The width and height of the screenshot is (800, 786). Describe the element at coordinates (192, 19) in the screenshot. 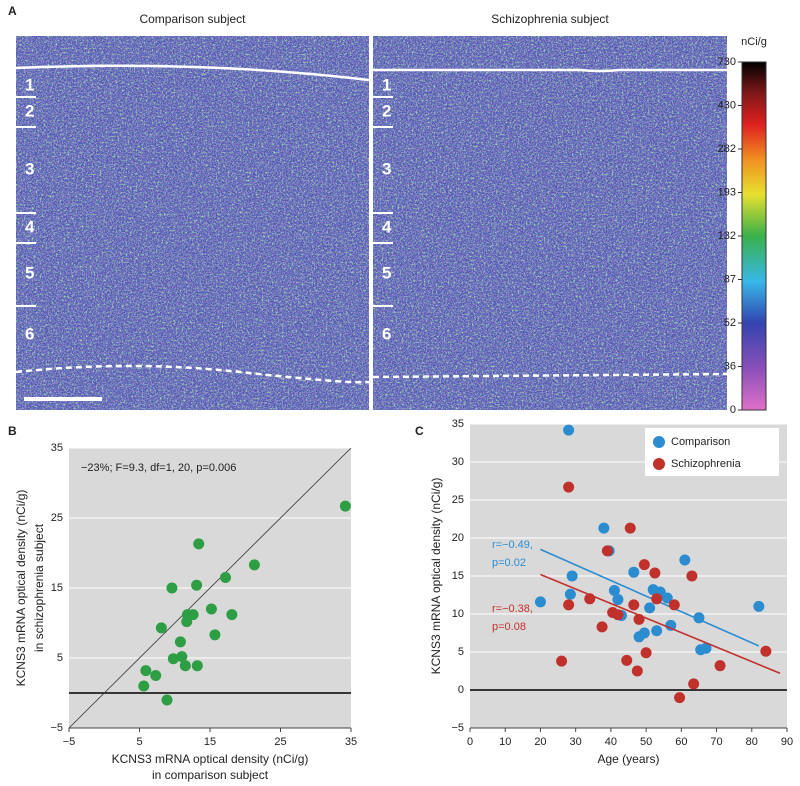

I see `image-title: Comparison subject` at that location.